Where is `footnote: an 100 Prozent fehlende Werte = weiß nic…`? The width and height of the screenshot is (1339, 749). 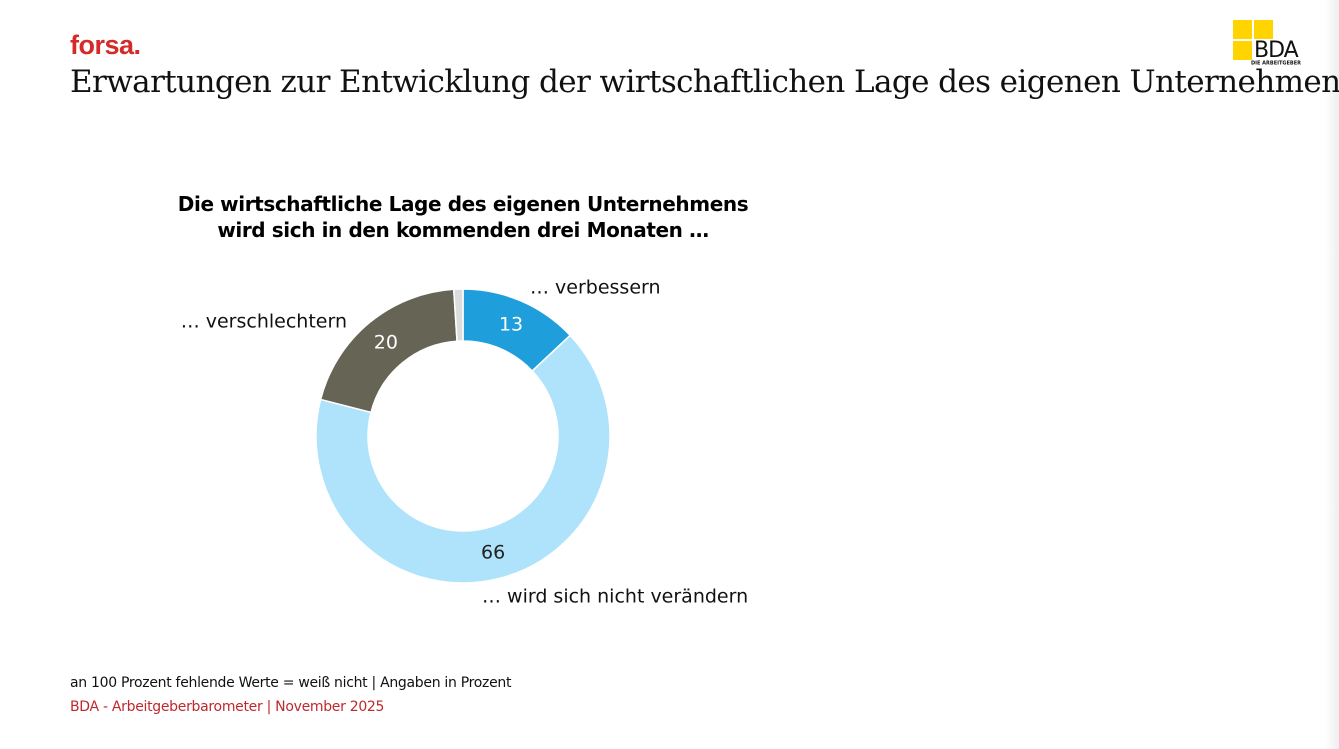 footnote: an 100 Prozent fehlende Werte = weiß nic… is located at coordinates (291, 683).